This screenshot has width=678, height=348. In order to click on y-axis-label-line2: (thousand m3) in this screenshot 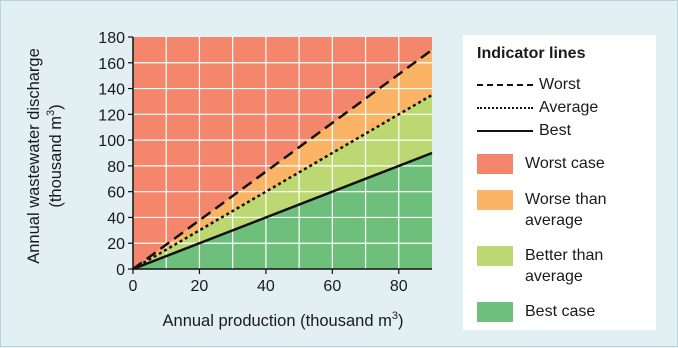, I will do `click(55, 155)`.